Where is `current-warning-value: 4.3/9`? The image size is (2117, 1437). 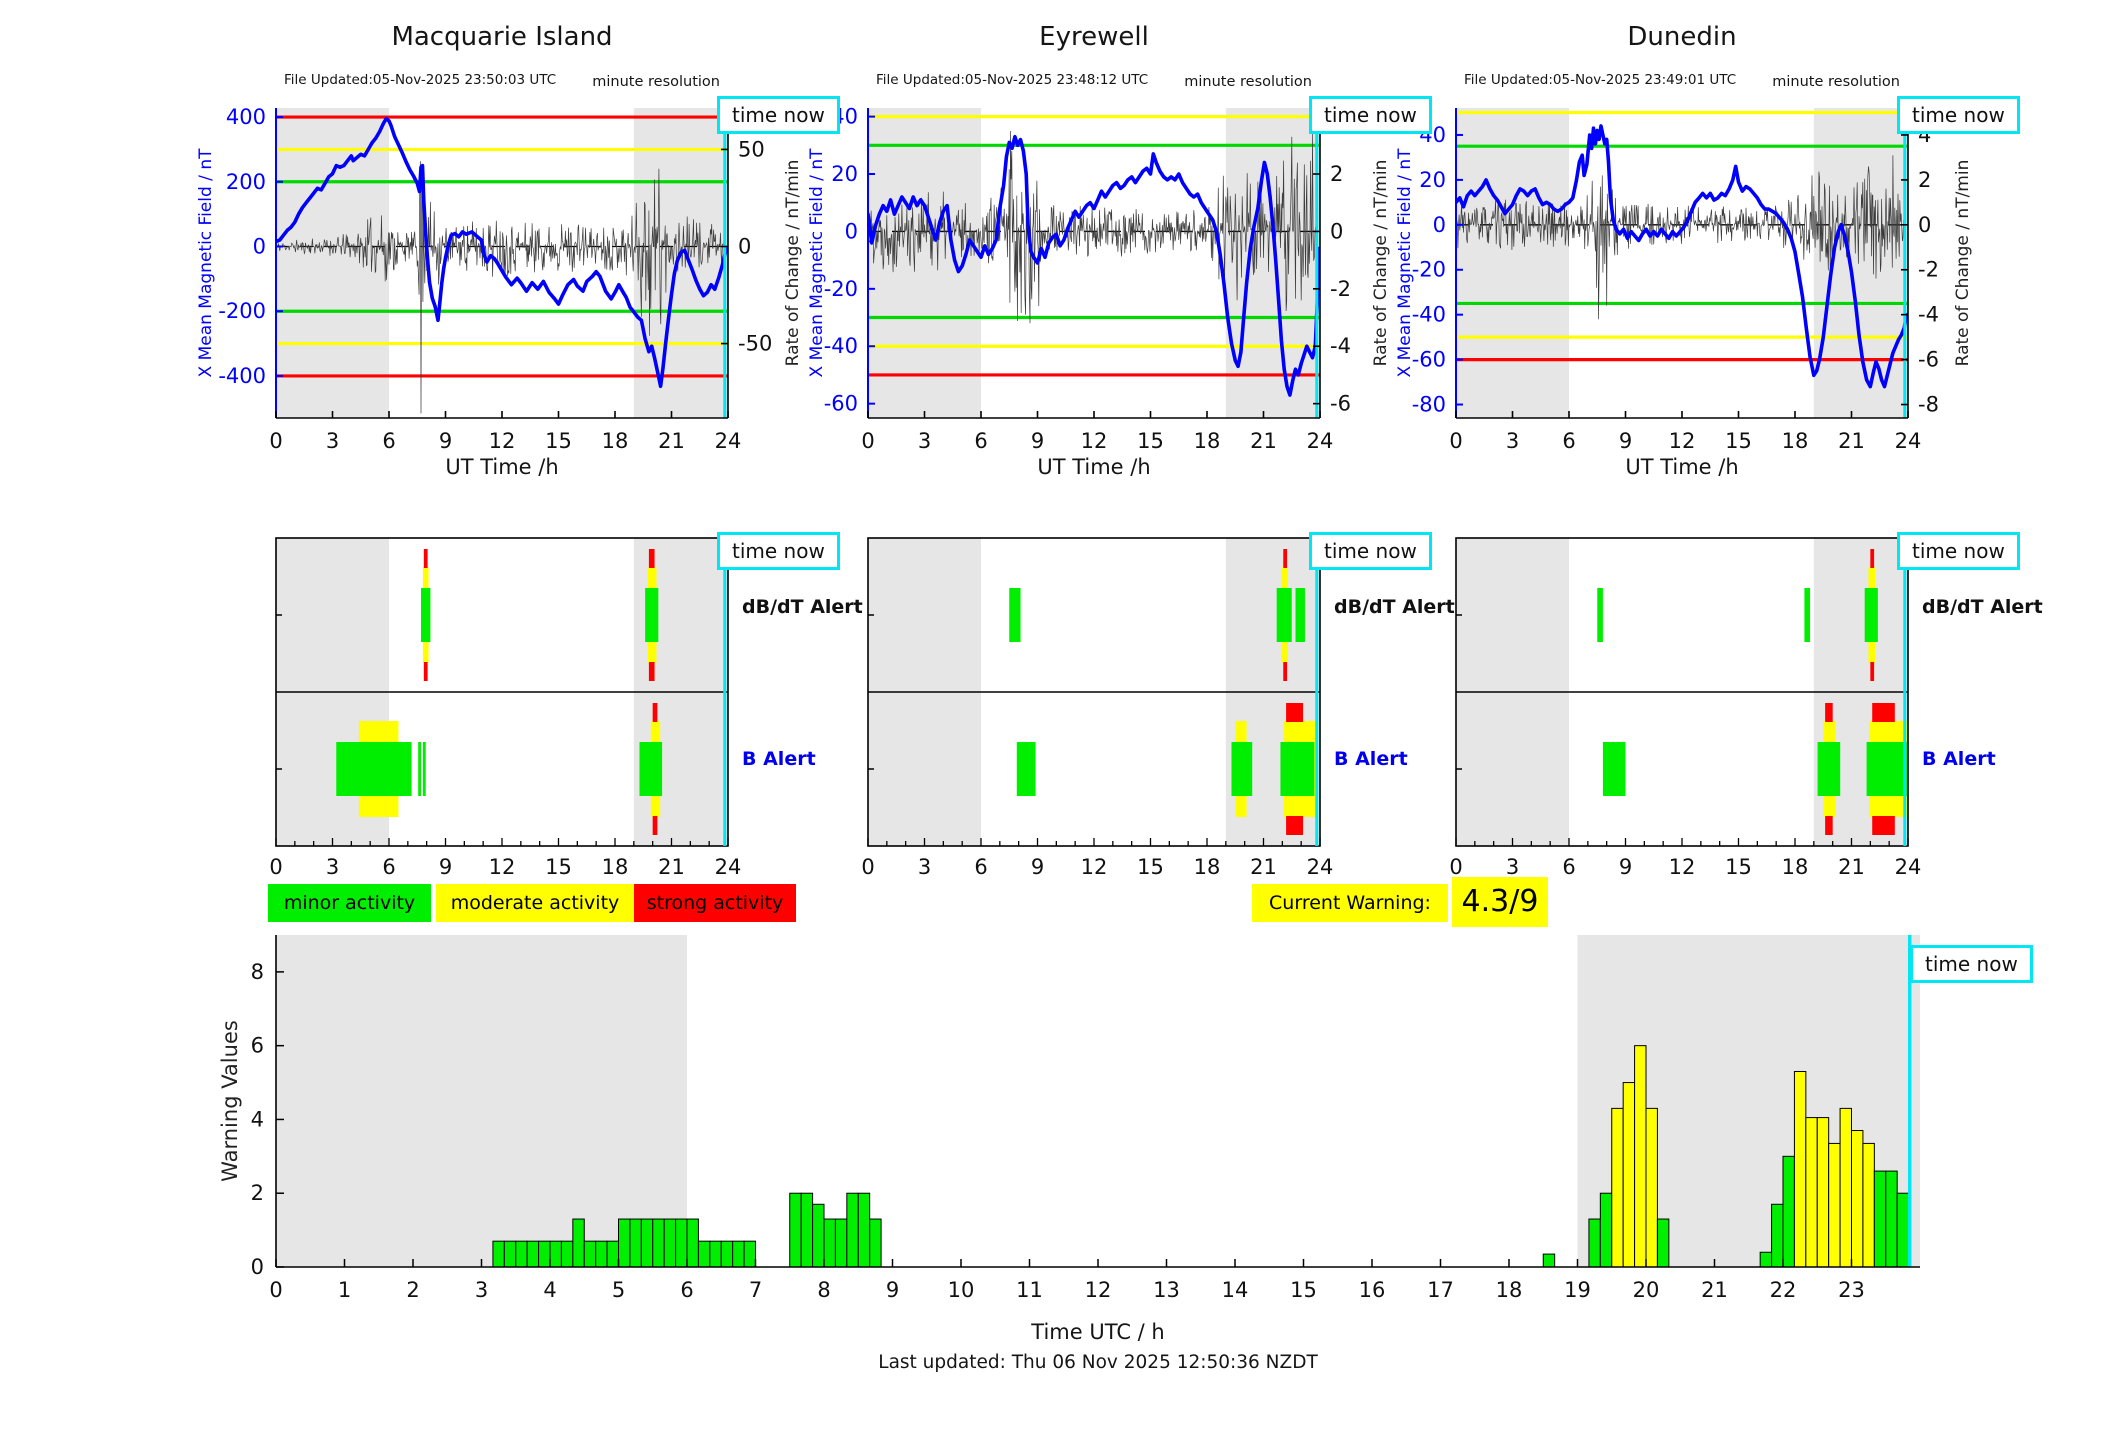 current-warning-value: 4.3/9 is located at coordinates (1500, 902).